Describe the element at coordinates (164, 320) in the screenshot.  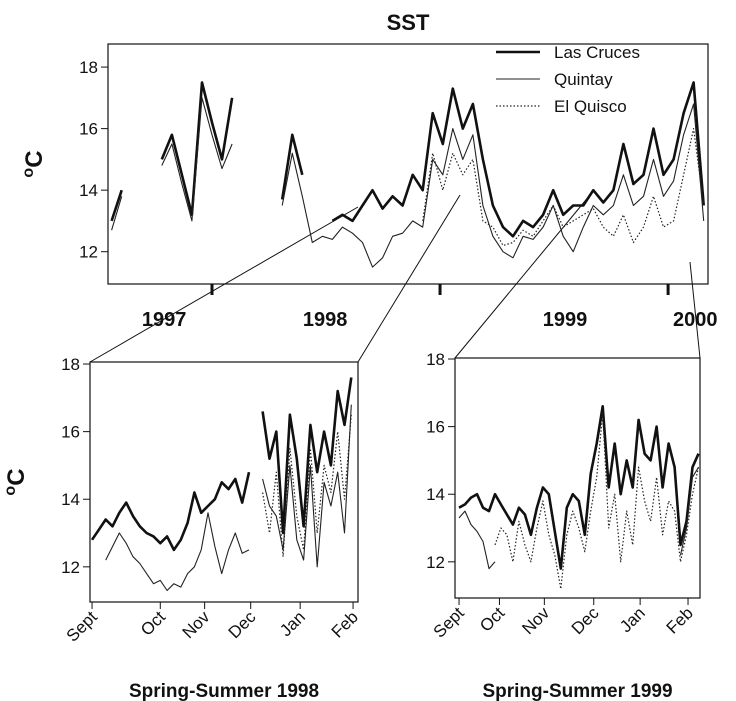
I see `year-label: 1997` at that location.